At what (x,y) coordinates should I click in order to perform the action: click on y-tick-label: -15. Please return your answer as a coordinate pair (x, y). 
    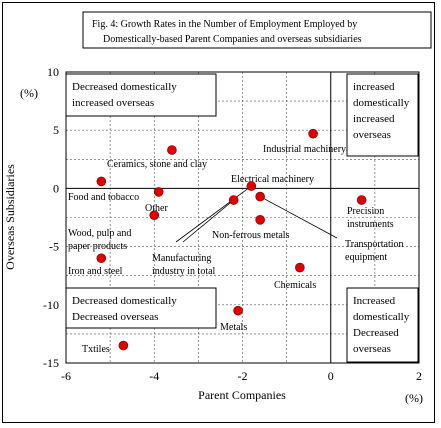
    Looking at the image, I should click on (51, 363).